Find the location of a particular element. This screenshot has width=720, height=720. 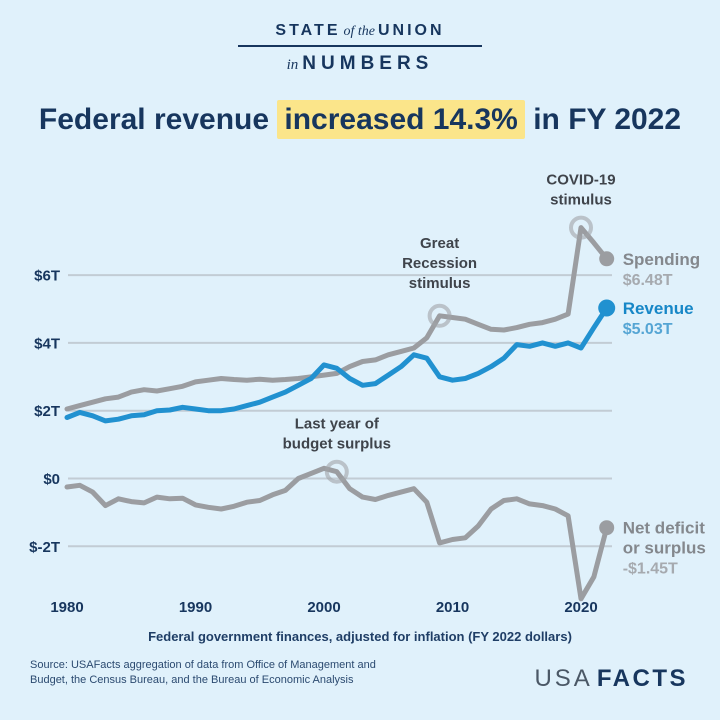

annotation-text-great-recession-stimulus: stimulus is located at coordinates (440, 283).